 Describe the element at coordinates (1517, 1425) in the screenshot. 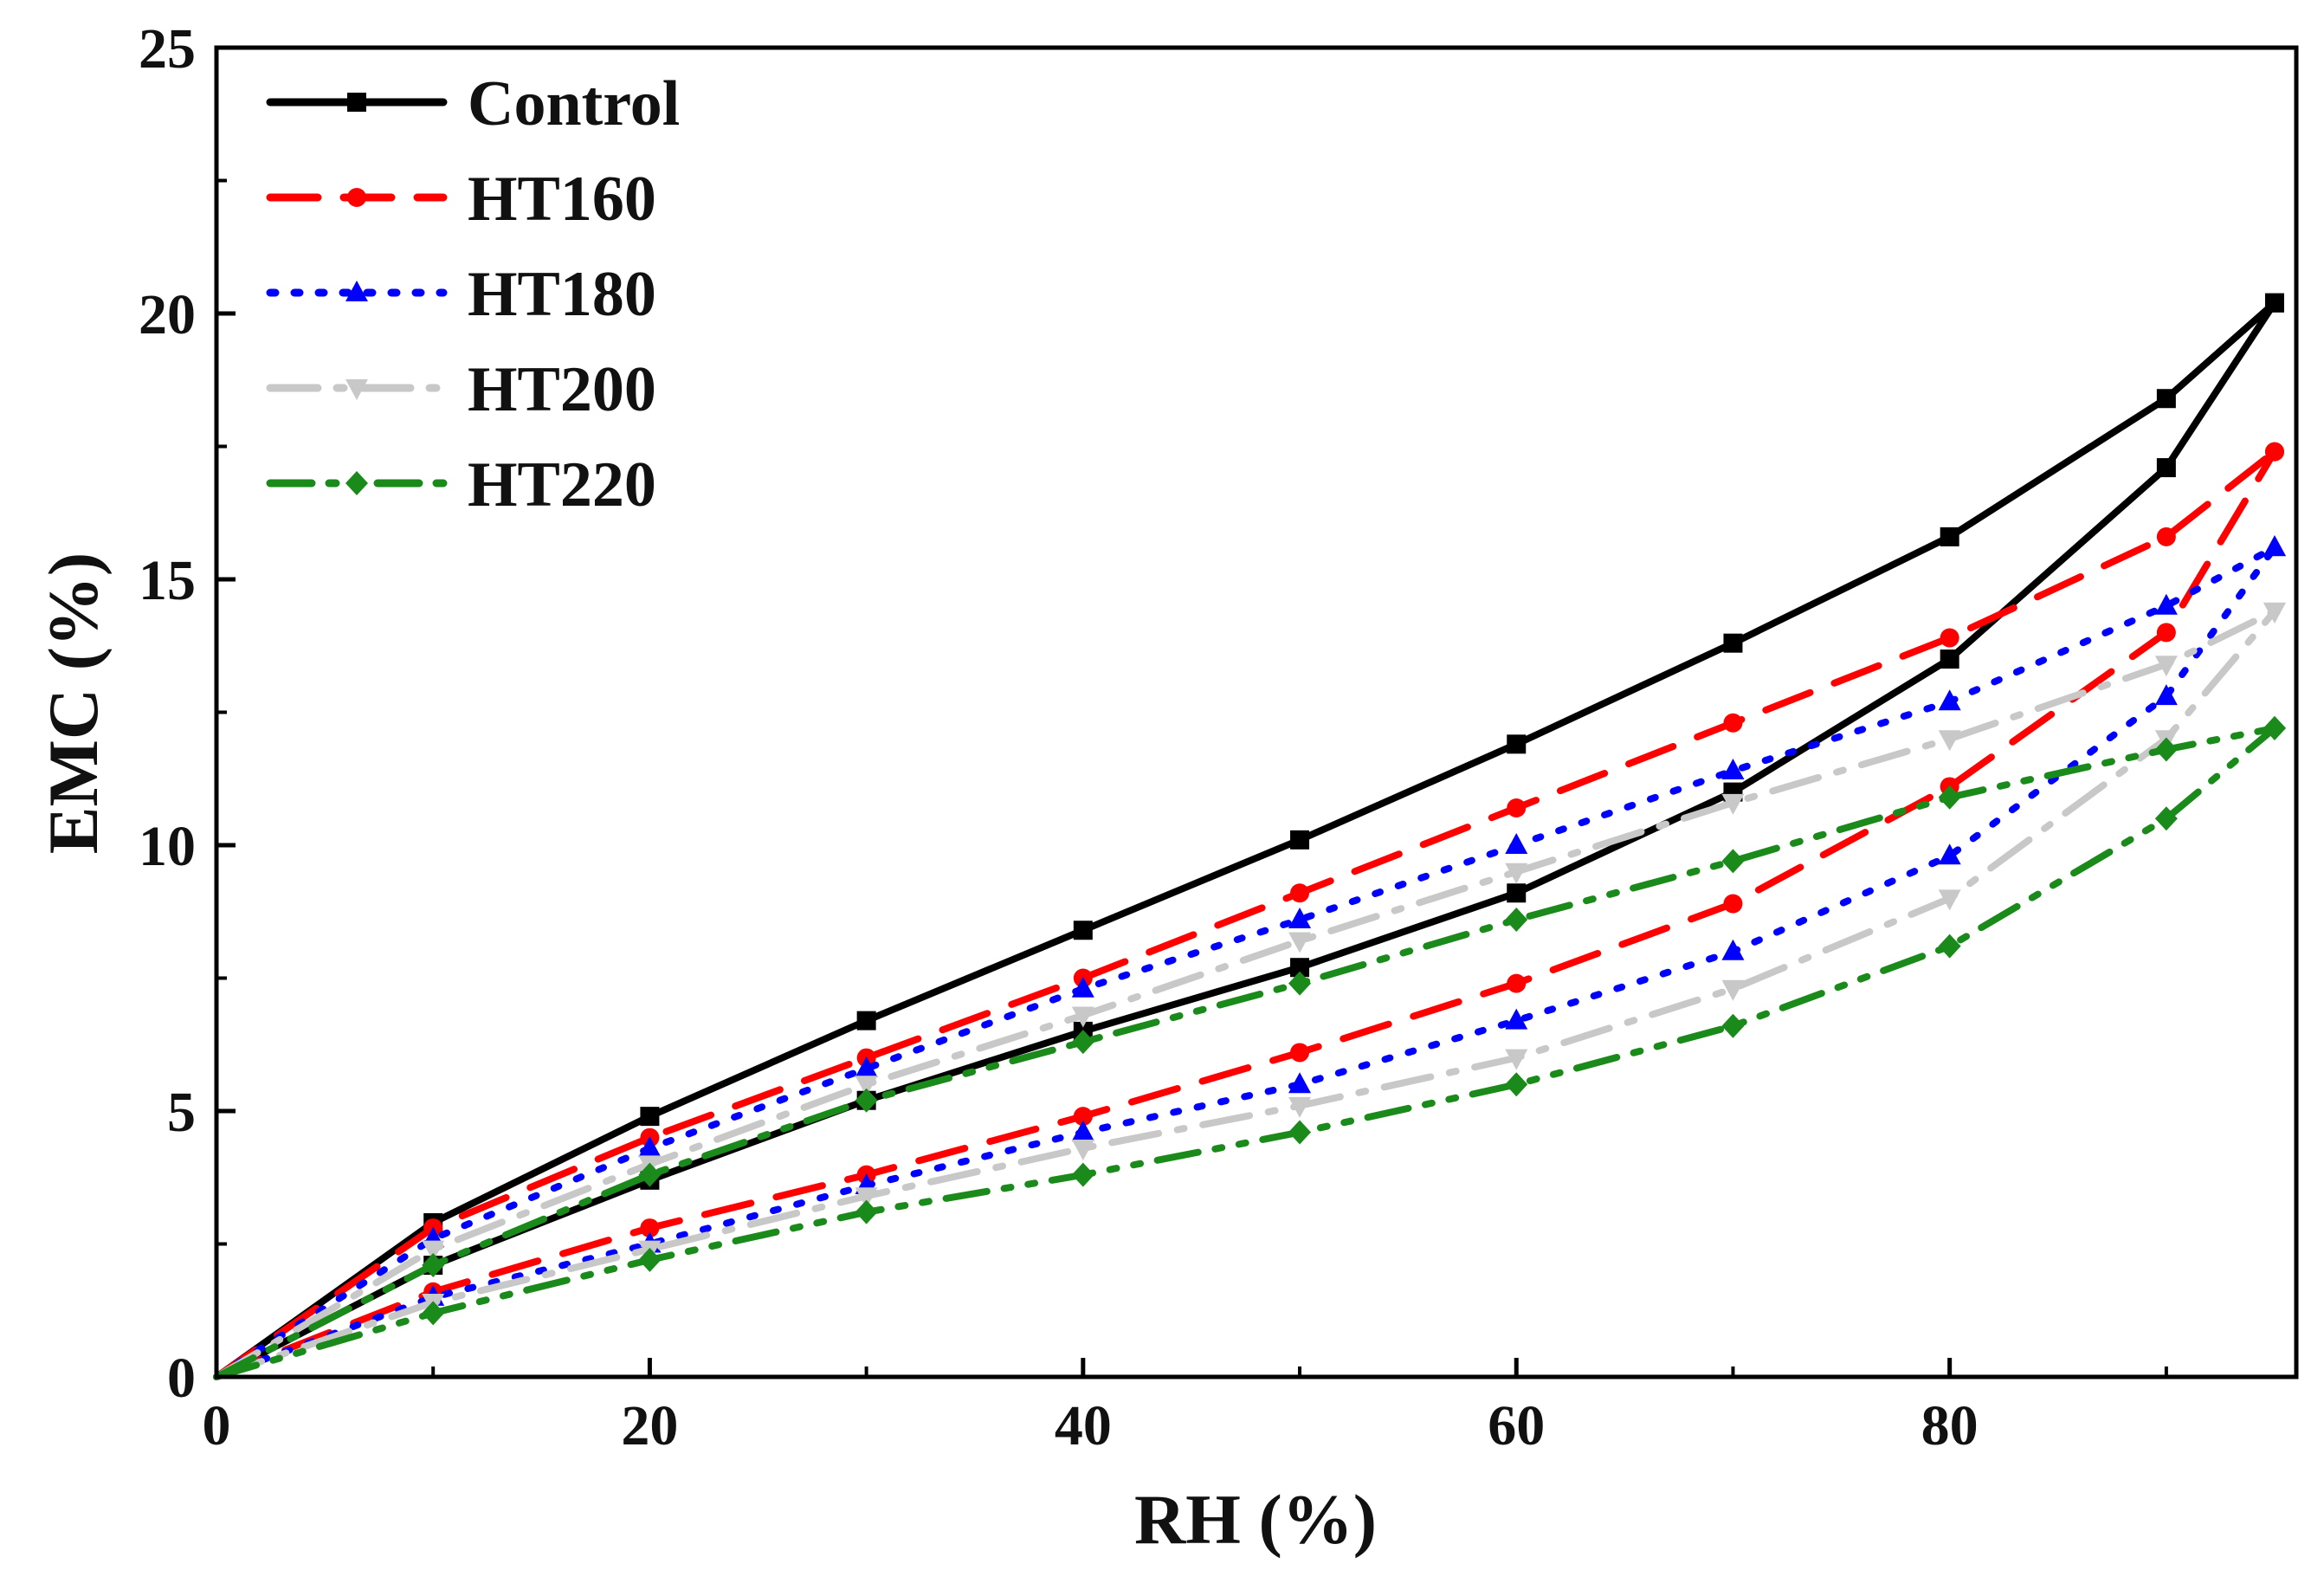

I see `x-tick-label-60: 60` at that location.